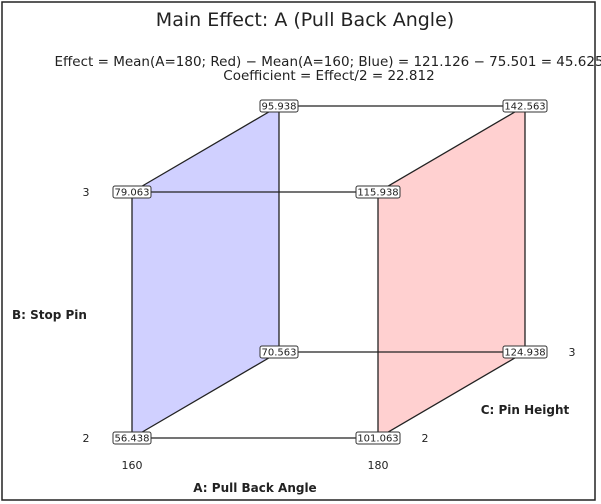 The height and width of the screenshot is (504, 601). I want to click on a-high-level-label: 180, so click(378, 465).